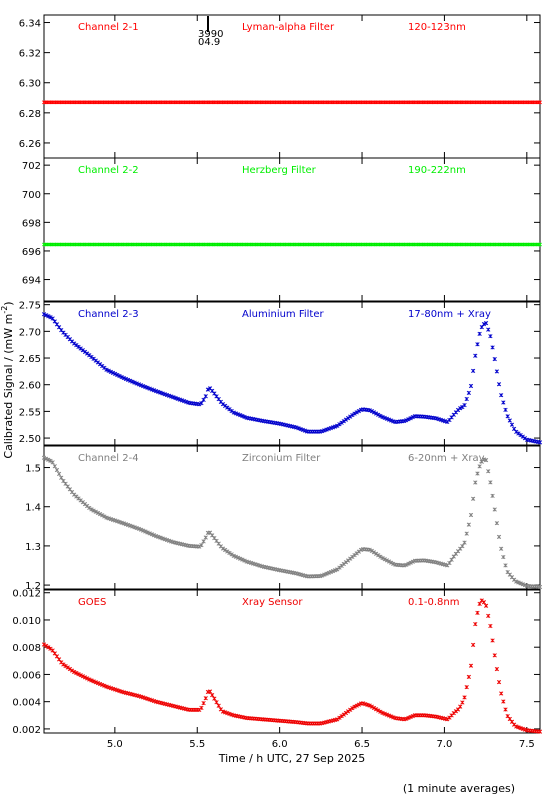 The image size is (550, 800). What do you see at coordinates (30, 54) in the screenshot?
I see `y-tick-label: 6.32` at bounding box center [30, 54].